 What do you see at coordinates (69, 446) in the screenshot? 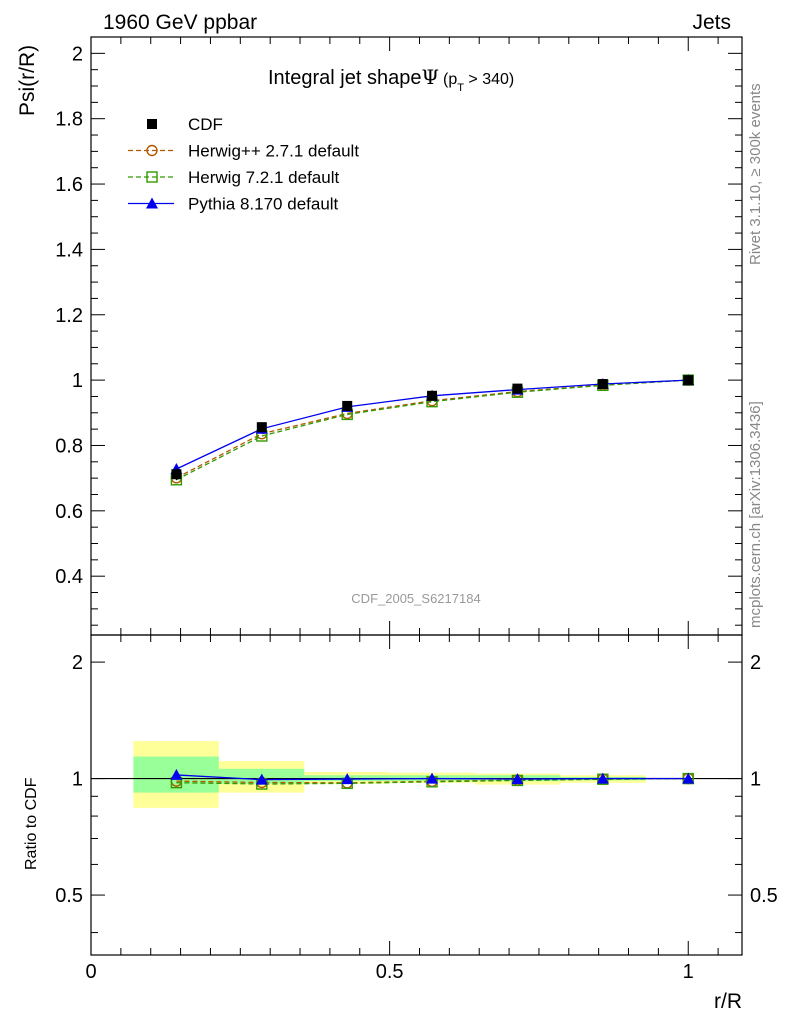
I see `y-tick-label: 0.8` at bounding box center [69, 446].